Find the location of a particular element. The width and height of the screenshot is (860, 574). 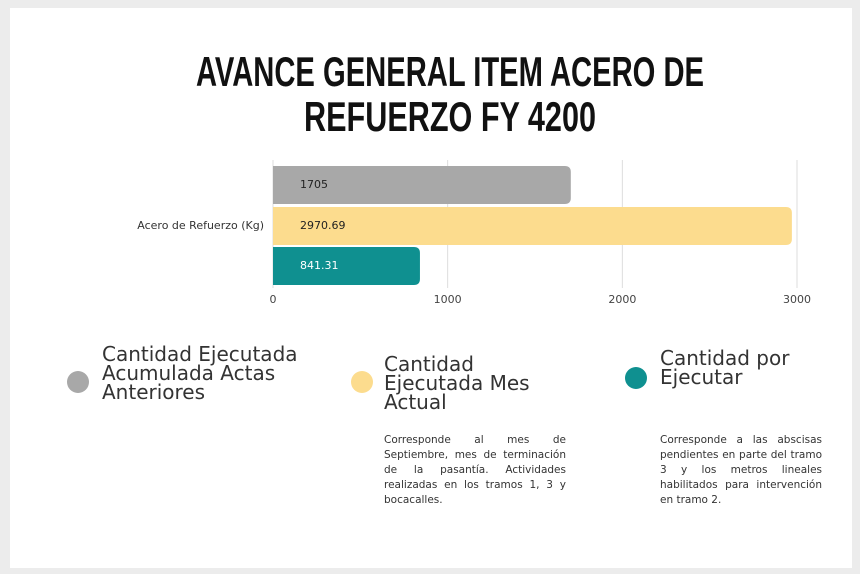

chart-title: AVANCE GENERAL ITEM ACERO DE is located at coordinates (450, 71).